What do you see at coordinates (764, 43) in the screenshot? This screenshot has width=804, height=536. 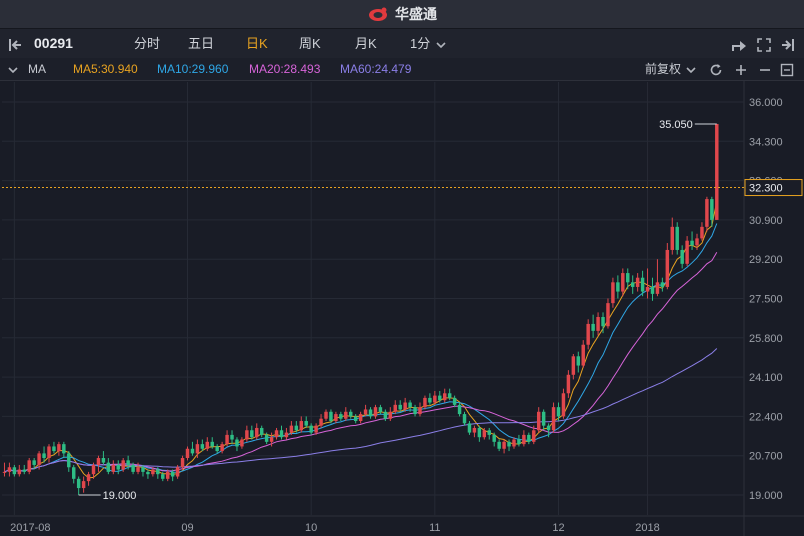 I see `fullscreen-icon` at bounding box center [764, 43].